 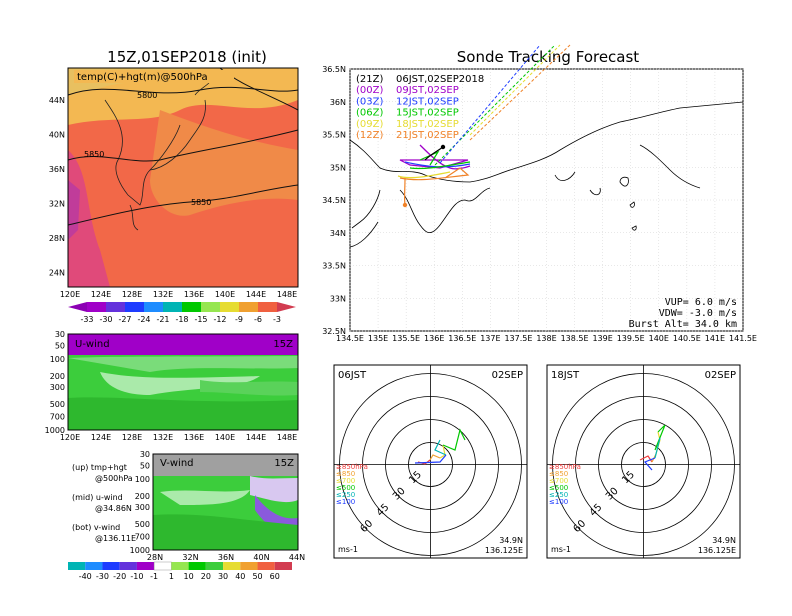 I want to click on lon-tick-label: 134.5E, so click(x=350, y=338).